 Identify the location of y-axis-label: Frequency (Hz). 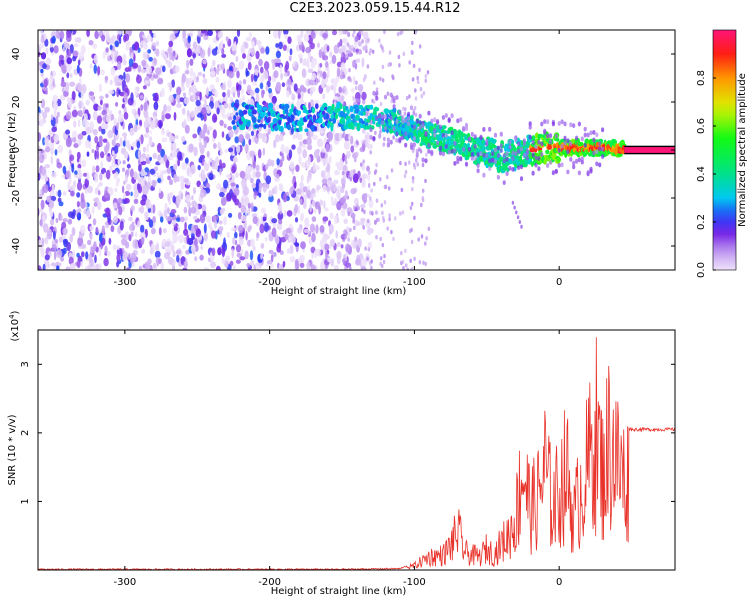
(12, 150).